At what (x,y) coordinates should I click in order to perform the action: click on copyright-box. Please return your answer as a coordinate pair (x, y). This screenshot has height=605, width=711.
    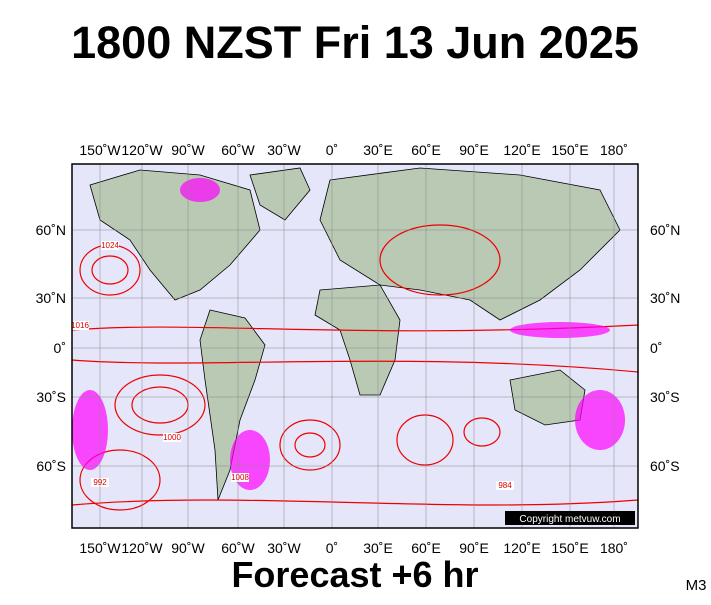
    Looking at the image, I should click on (570, 518).